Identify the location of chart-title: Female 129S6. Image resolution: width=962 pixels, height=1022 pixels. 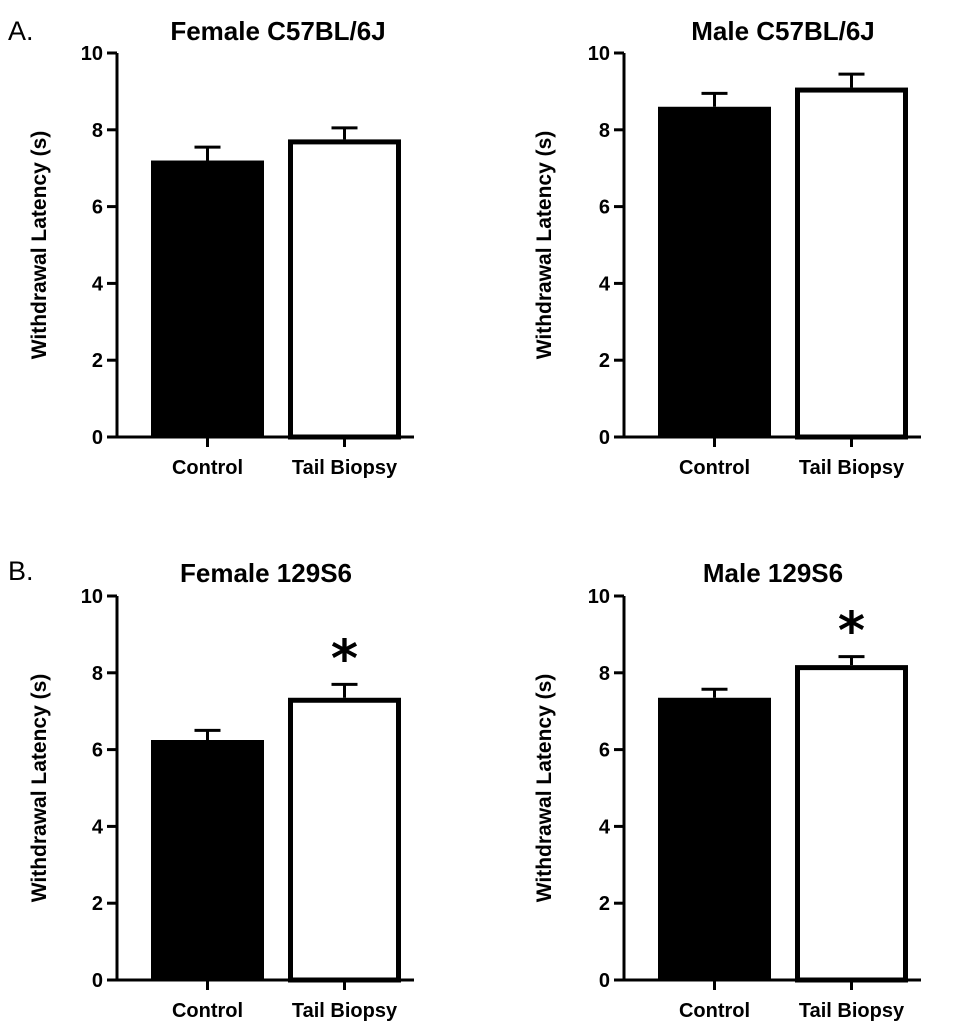
(266, 573).